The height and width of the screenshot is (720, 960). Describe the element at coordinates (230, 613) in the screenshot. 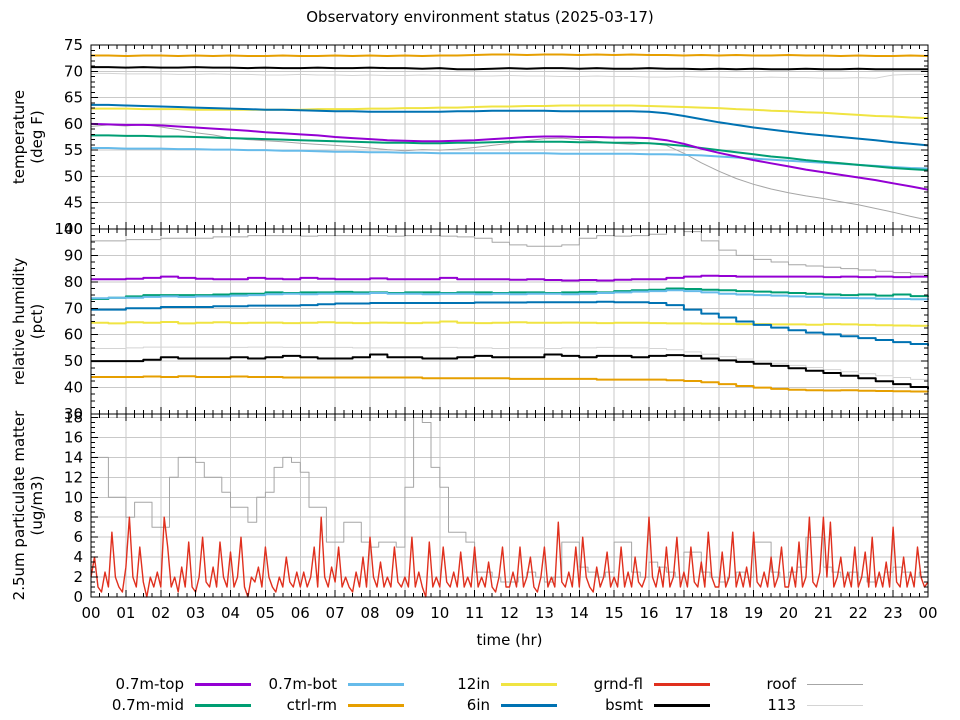

I see `x-tick-label: 04` at that location.